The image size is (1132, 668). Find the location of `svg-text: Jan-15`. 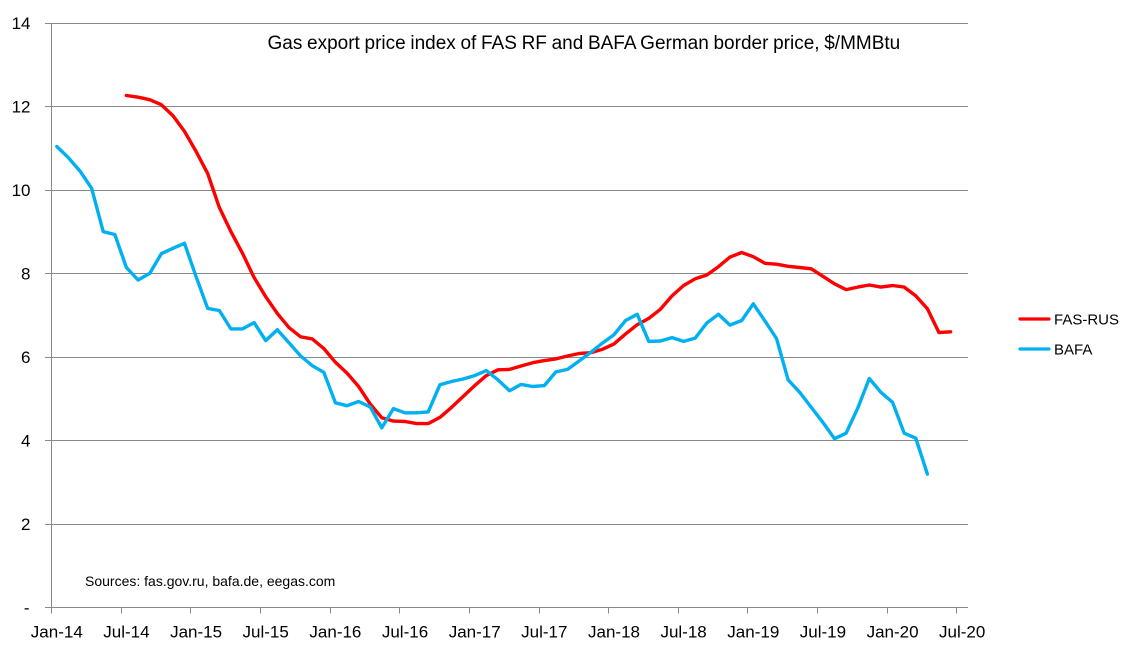

svg-text: Jan-15 is located at coordinates (196, 632).